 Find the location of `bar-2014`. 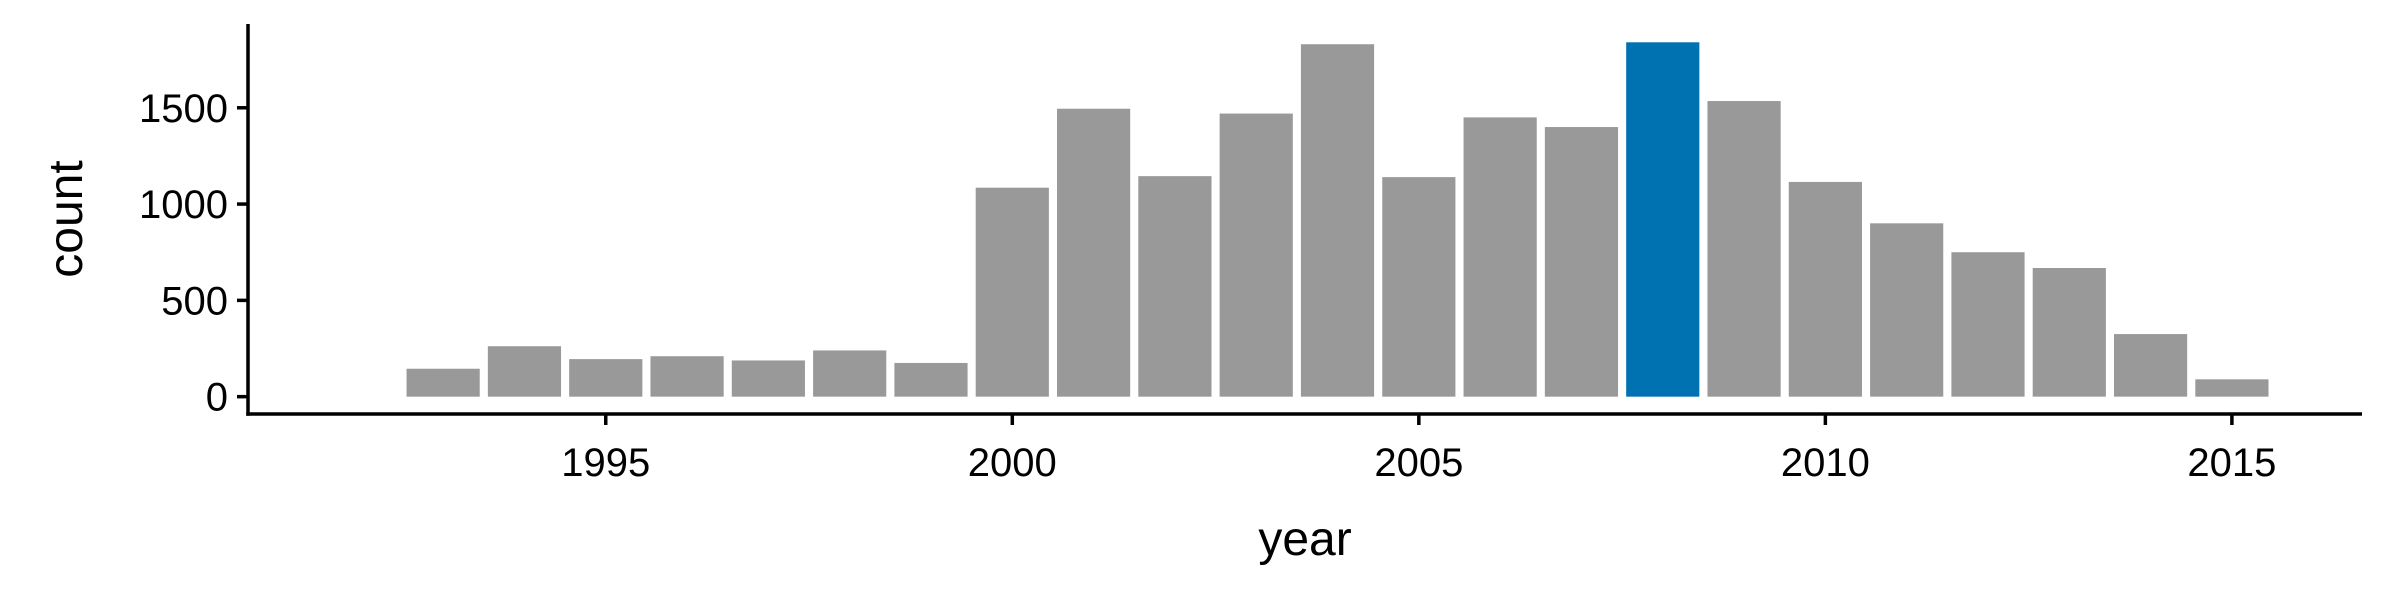

bar-2014 is located at coordinates (2151, 365).